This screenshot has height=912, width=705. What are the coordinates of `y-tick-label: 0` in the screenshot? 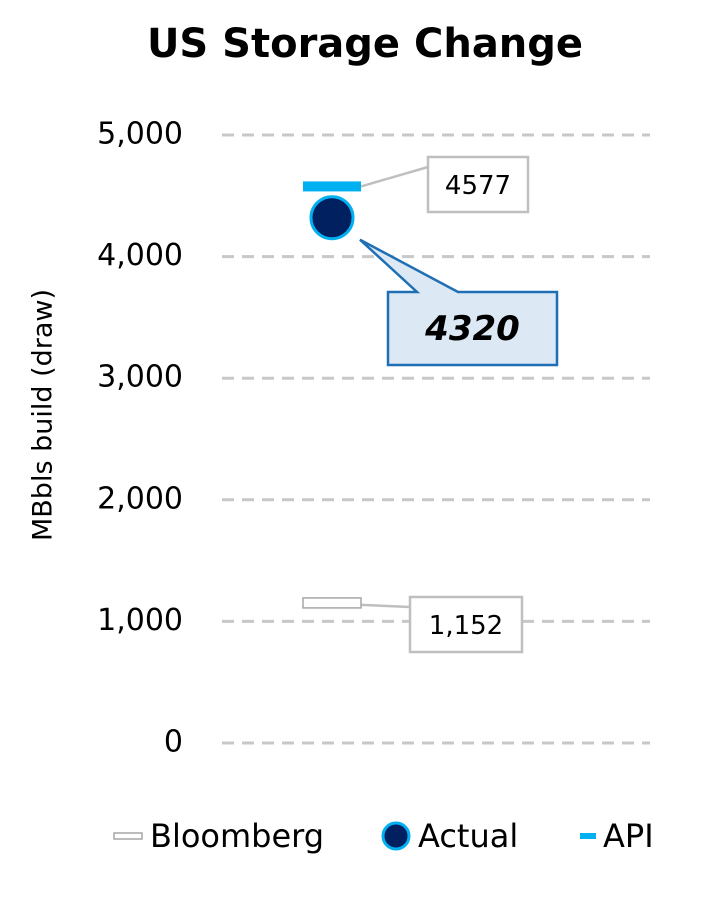 It's located at (173, 742).